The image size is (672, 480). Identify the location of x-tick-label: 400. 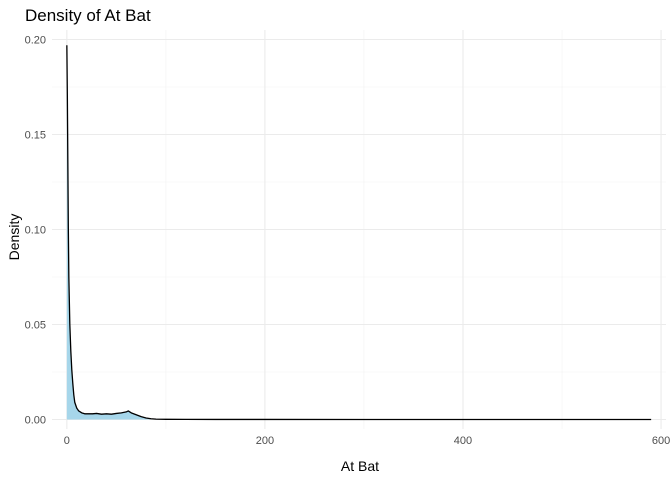
(463, 441).